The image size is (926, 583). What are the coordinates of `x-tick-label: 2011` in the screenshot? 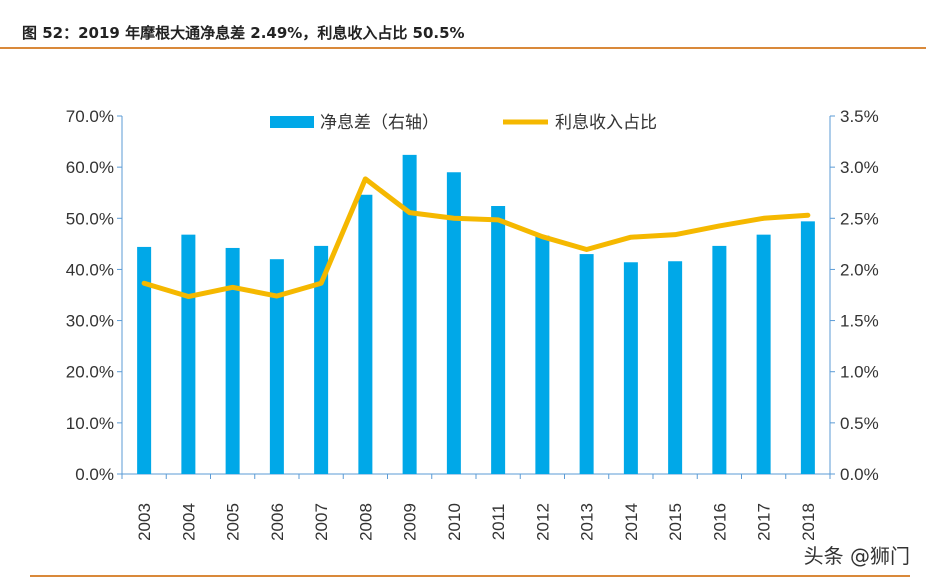 It's located at (498, 522).